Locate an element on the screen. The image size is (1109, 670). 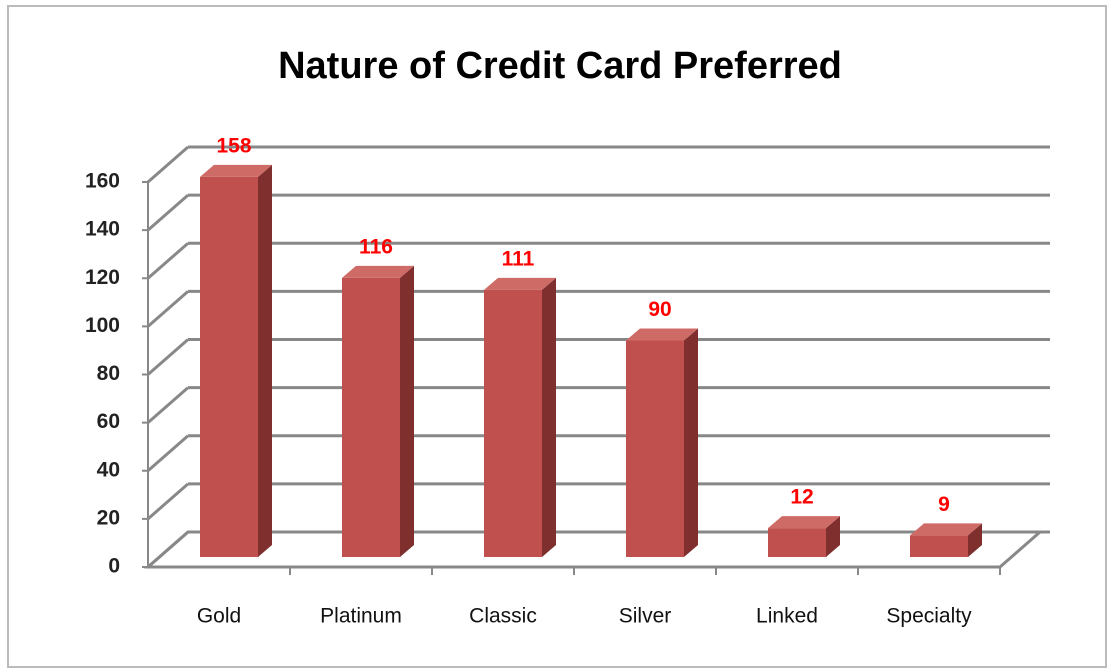
y-tick-label: 160 is located at coordinates (102, 181).